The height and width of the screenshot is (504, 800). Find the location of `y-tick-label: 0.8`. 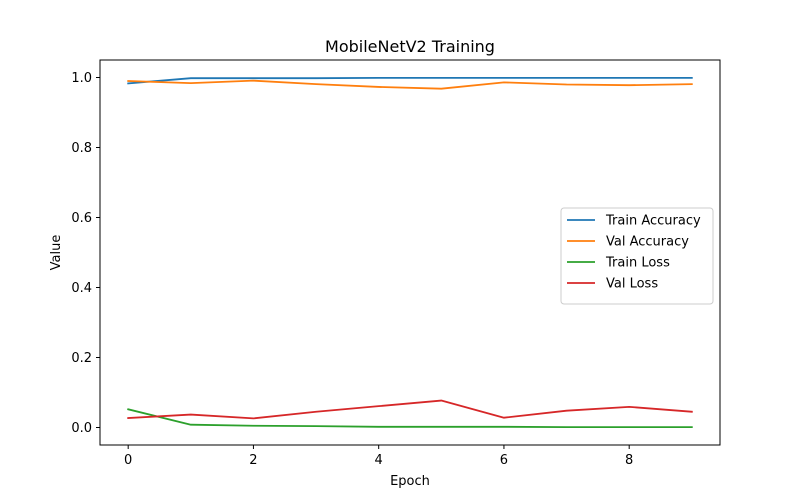

y-tick-label: 0.8 is located at coordinates (81, 148).